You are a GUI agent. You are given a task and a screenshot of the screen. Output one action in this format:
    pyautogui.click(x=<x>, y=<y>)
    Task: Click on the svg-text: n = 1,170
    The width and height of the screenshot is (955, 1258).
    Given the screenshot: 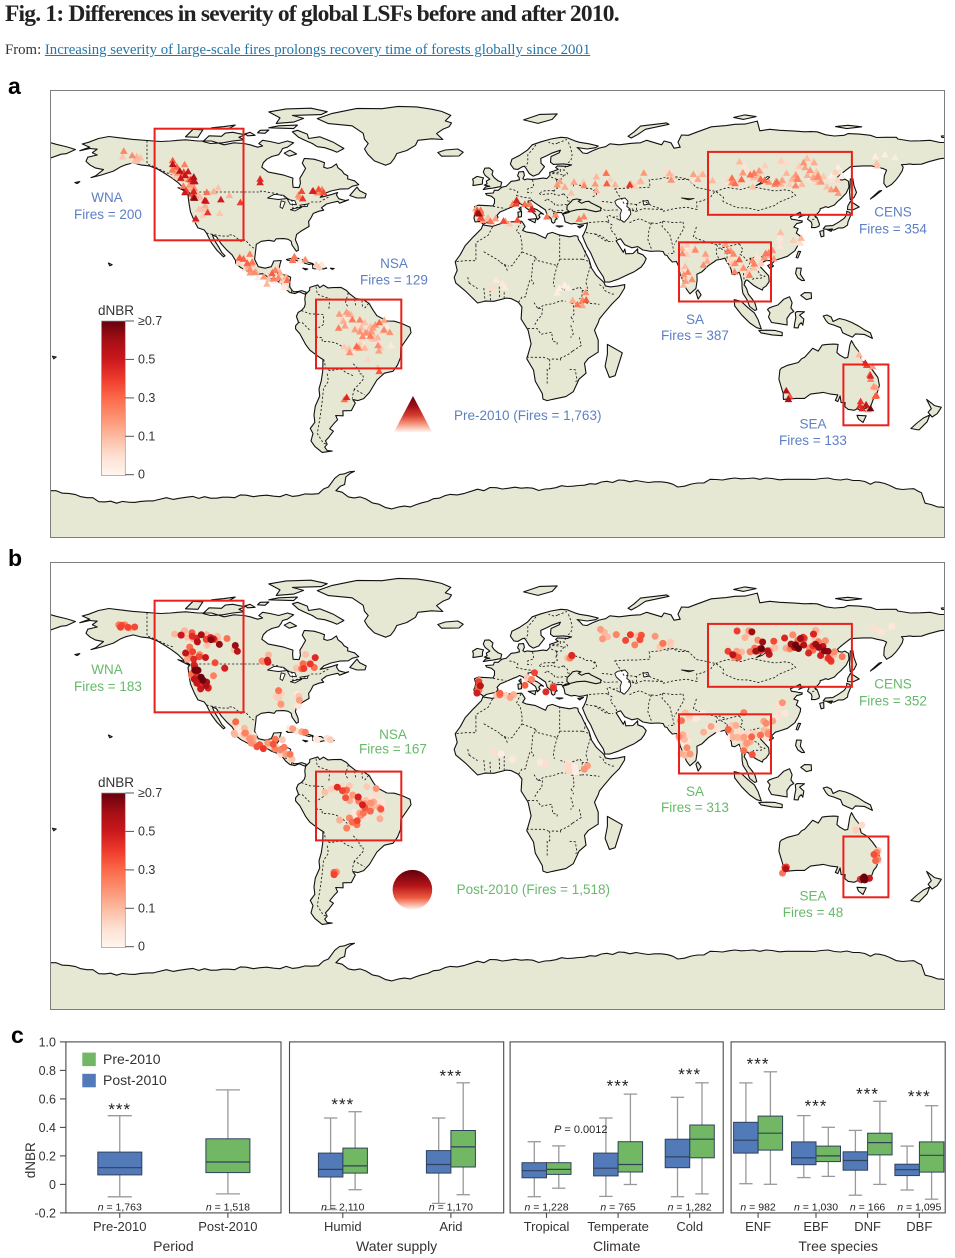 What is the action you would take?
    pyautogui.click(x=451, y=1208)
    